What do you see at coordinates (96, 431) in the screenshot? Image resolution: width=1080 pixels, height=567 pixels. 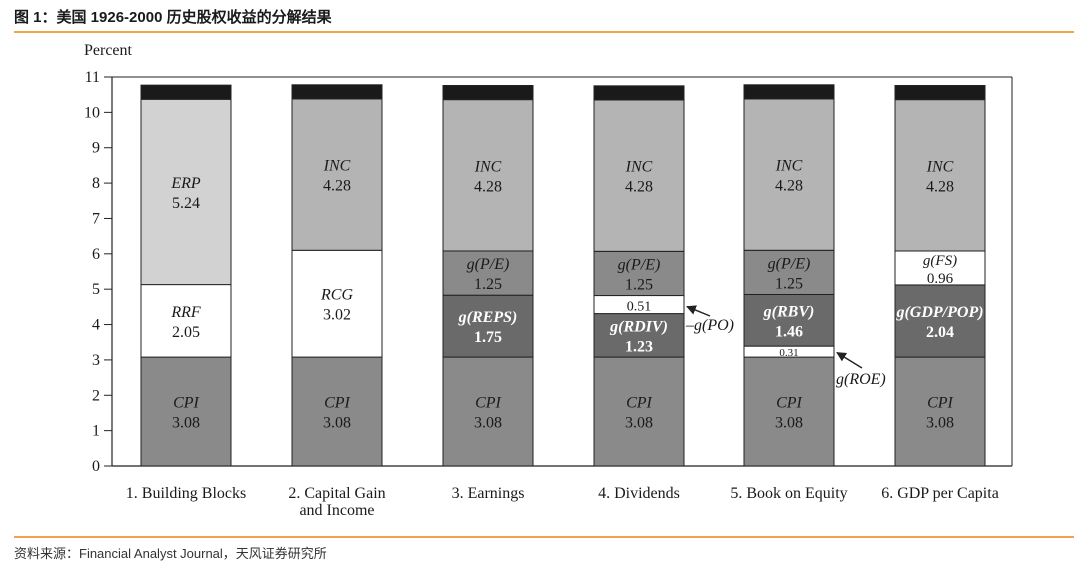 I see `y-tick-label: 1` at bounding box center [96, 431].